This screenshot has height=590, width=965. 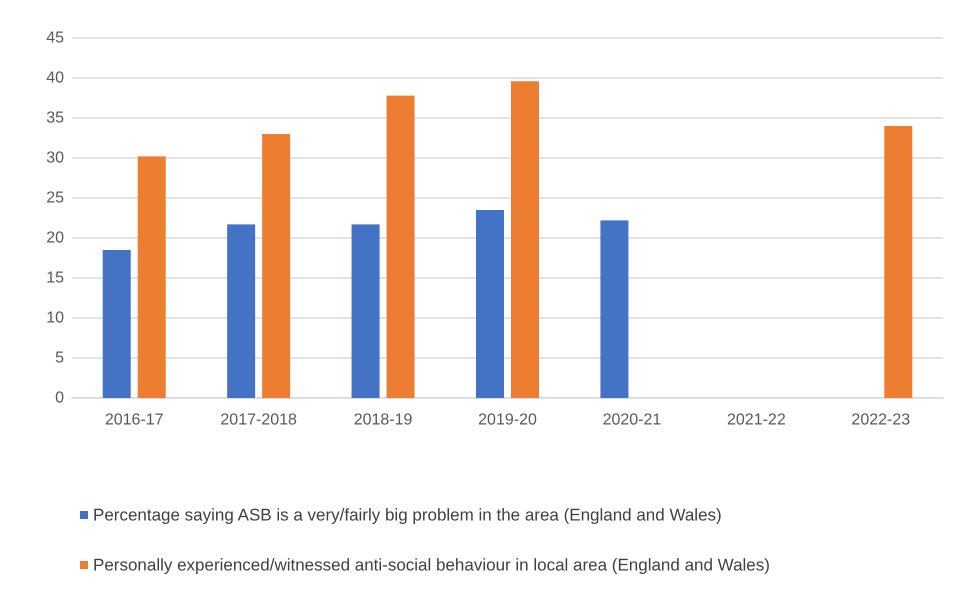 What do you see at coordinates (756, 420) in the screenshot?
I see `x-tick-label: 2021-22` at bounding box center [756, 420].